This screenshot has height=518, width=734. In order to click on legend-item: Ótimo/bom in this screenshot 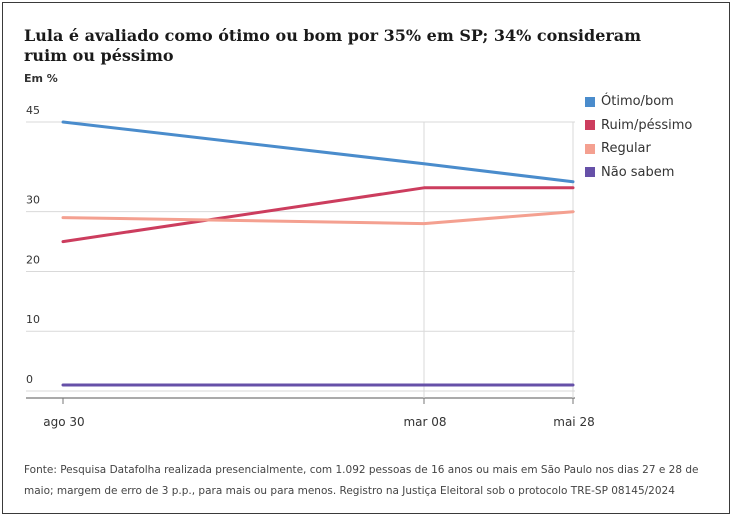, I will do `click(638, 102)`.